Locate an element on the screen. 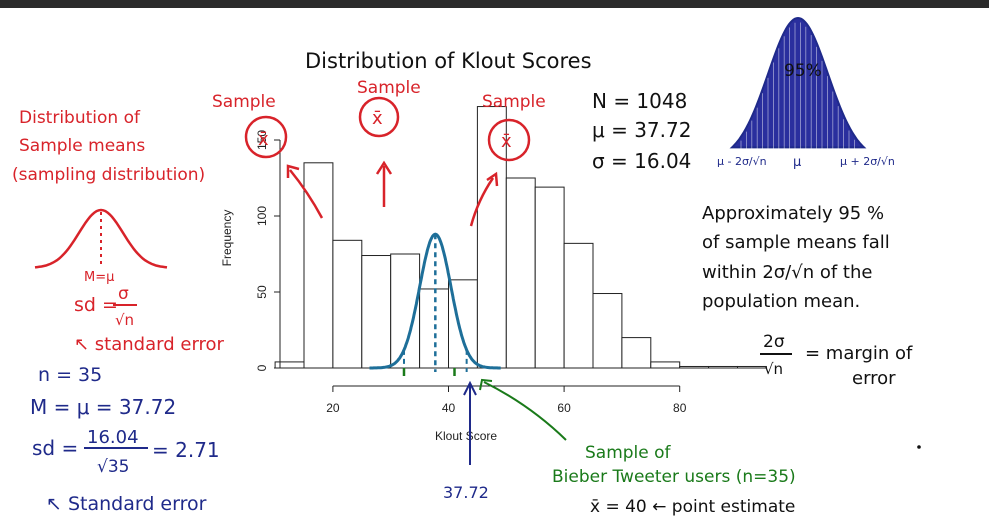  sampling-distribution-curve is located at coordinates (435, 304).